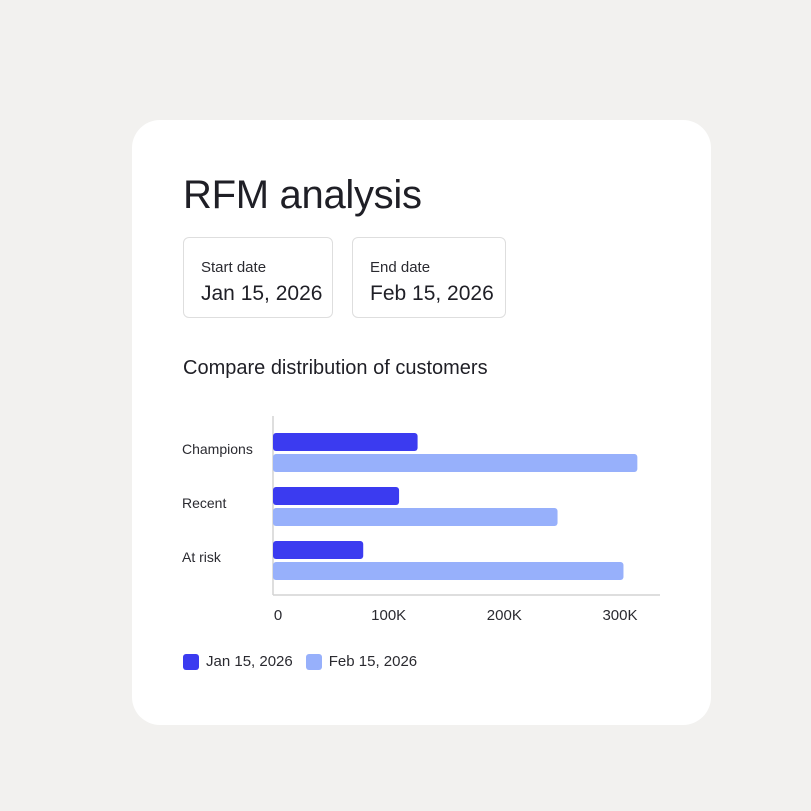  Describe the element at coordinates (335, 368) in the screenshot. I see `chart-subtitle: Compare distribution of customers` at that location.